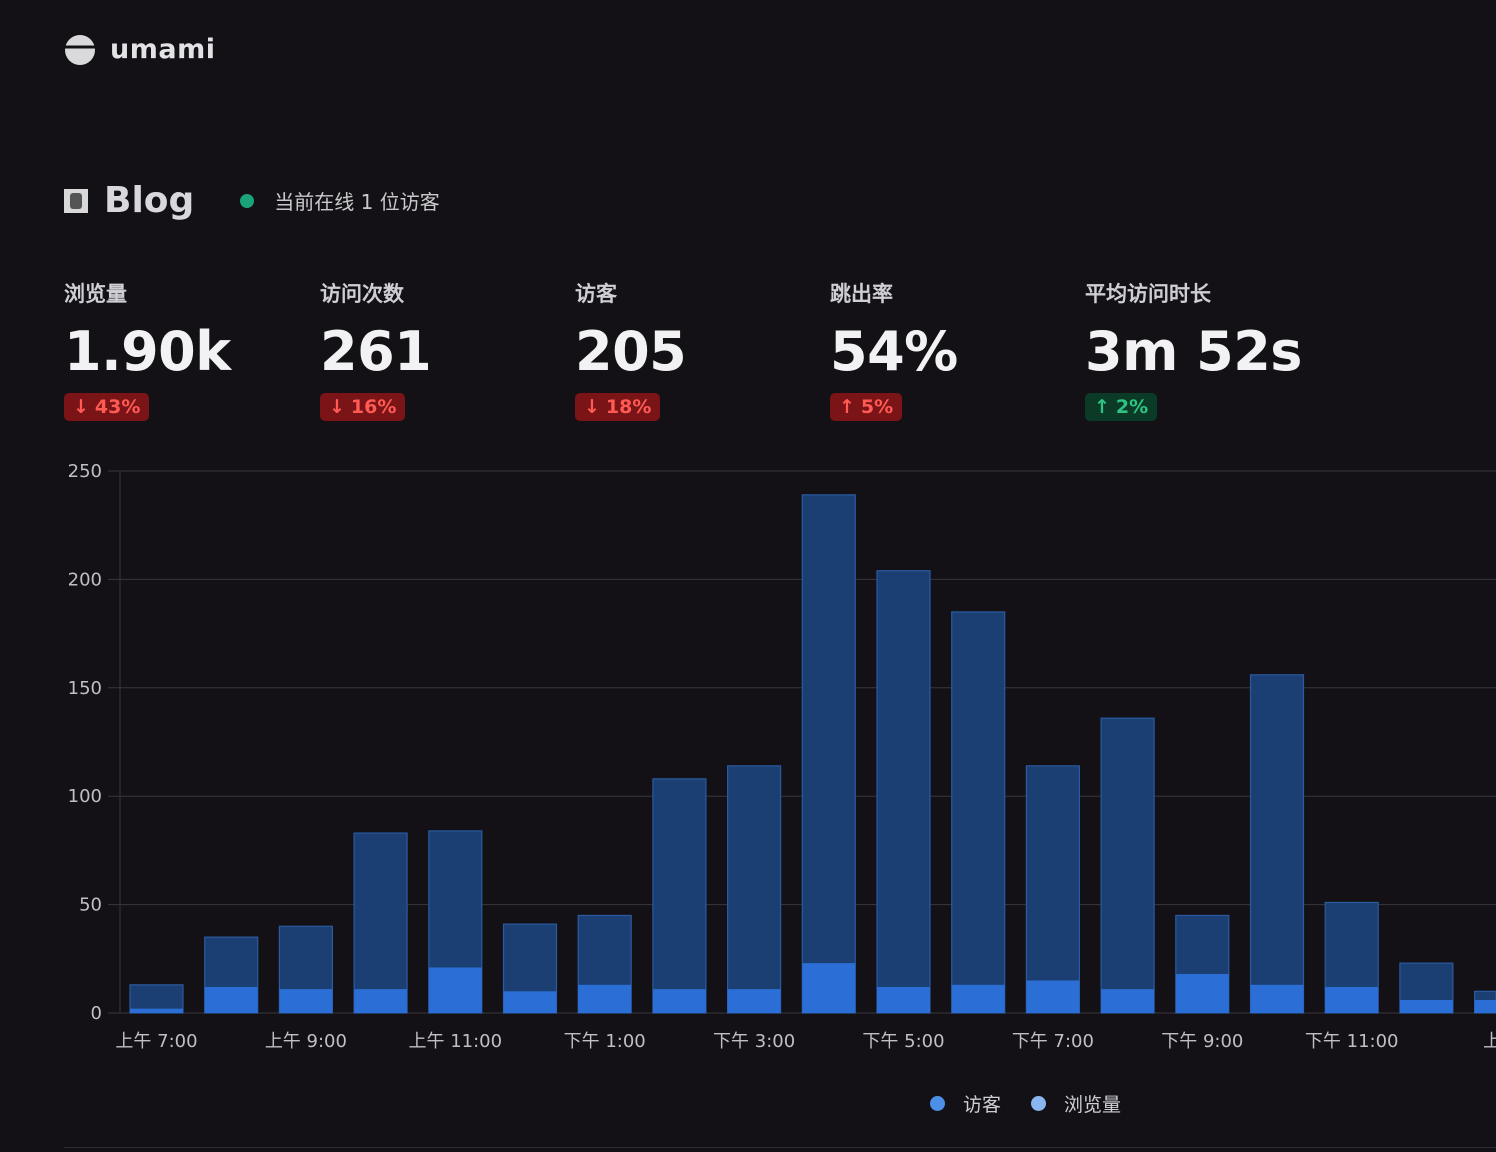  I want to click on y-tick-label: 250, so click(85, 471).